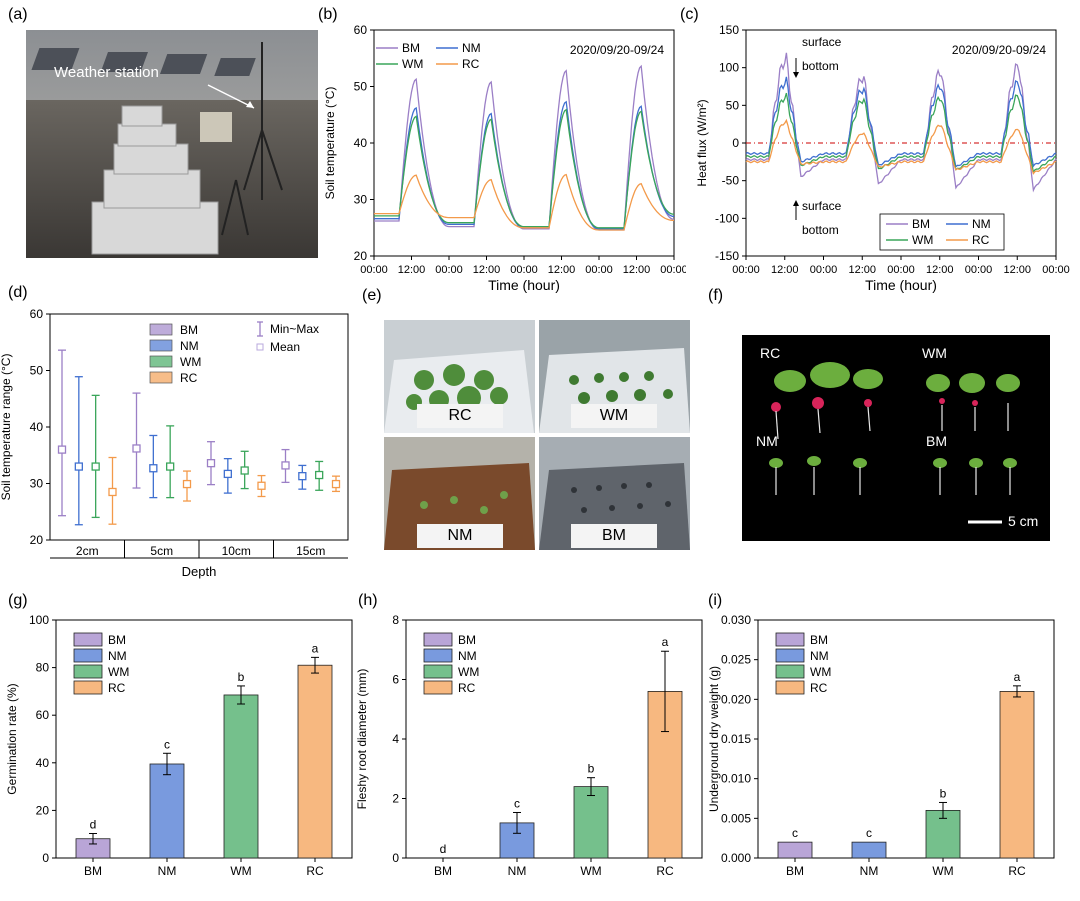 The width and height of the screenshot is (1080, 901). What do you see at coordinates (767, 441) in the screenshot?
I see `photo-f-label-nm: NM` at bounding box center [767, 441].